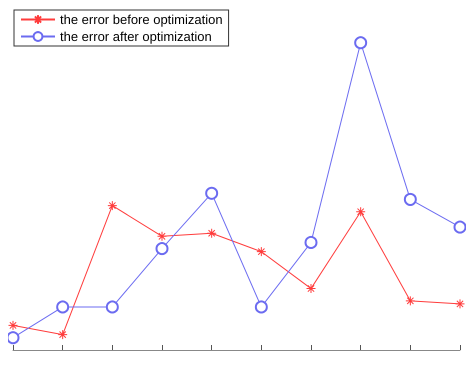  I want to click on legend-label: the error before optimization, so click(141, 19).